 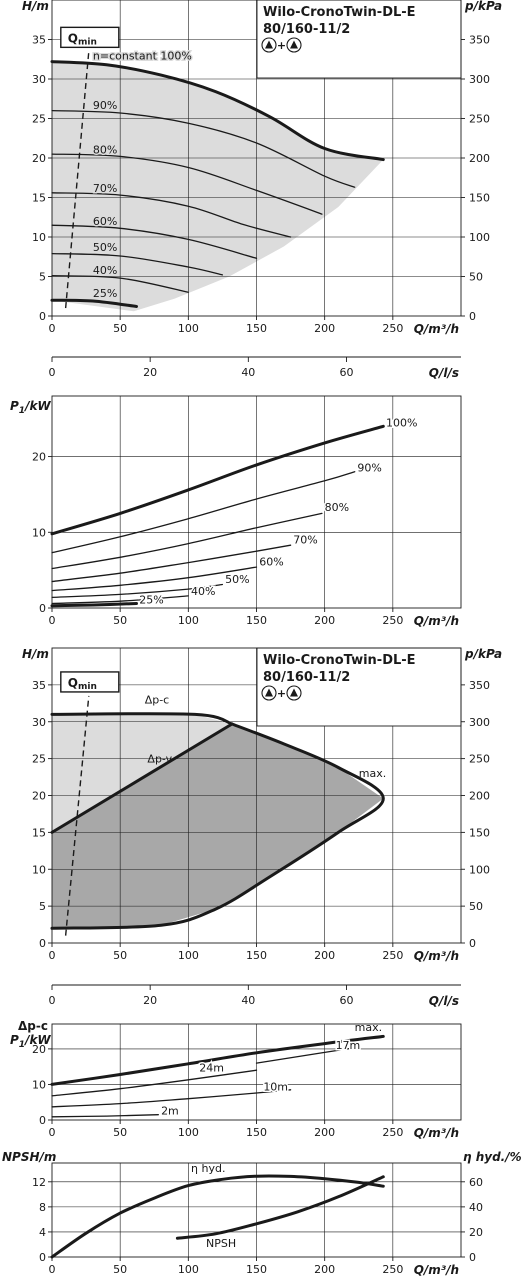 I want to click on lps-tick-label: 60, so click(x=346, y=1000).